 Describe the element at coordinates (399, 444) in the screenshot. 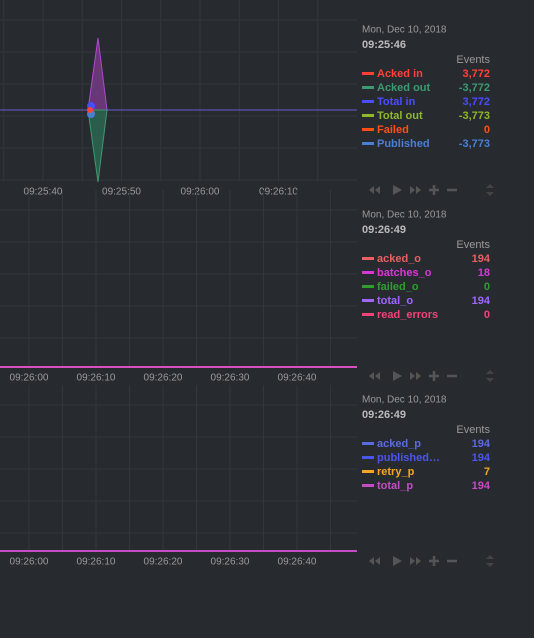

I see `dimension-name: acked_p` at that location.